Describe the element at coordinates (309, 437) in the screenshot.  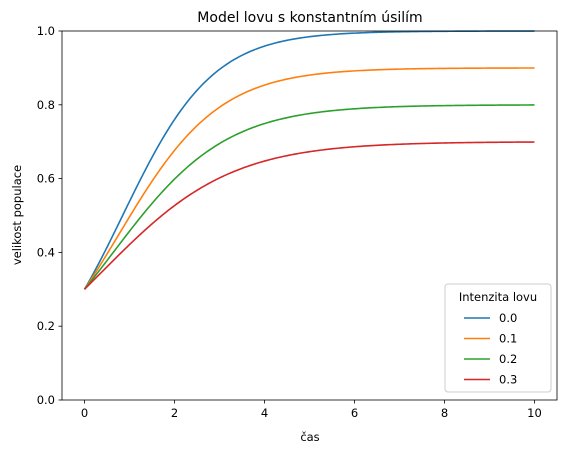
I see `x-axis-label: čas` at that location.